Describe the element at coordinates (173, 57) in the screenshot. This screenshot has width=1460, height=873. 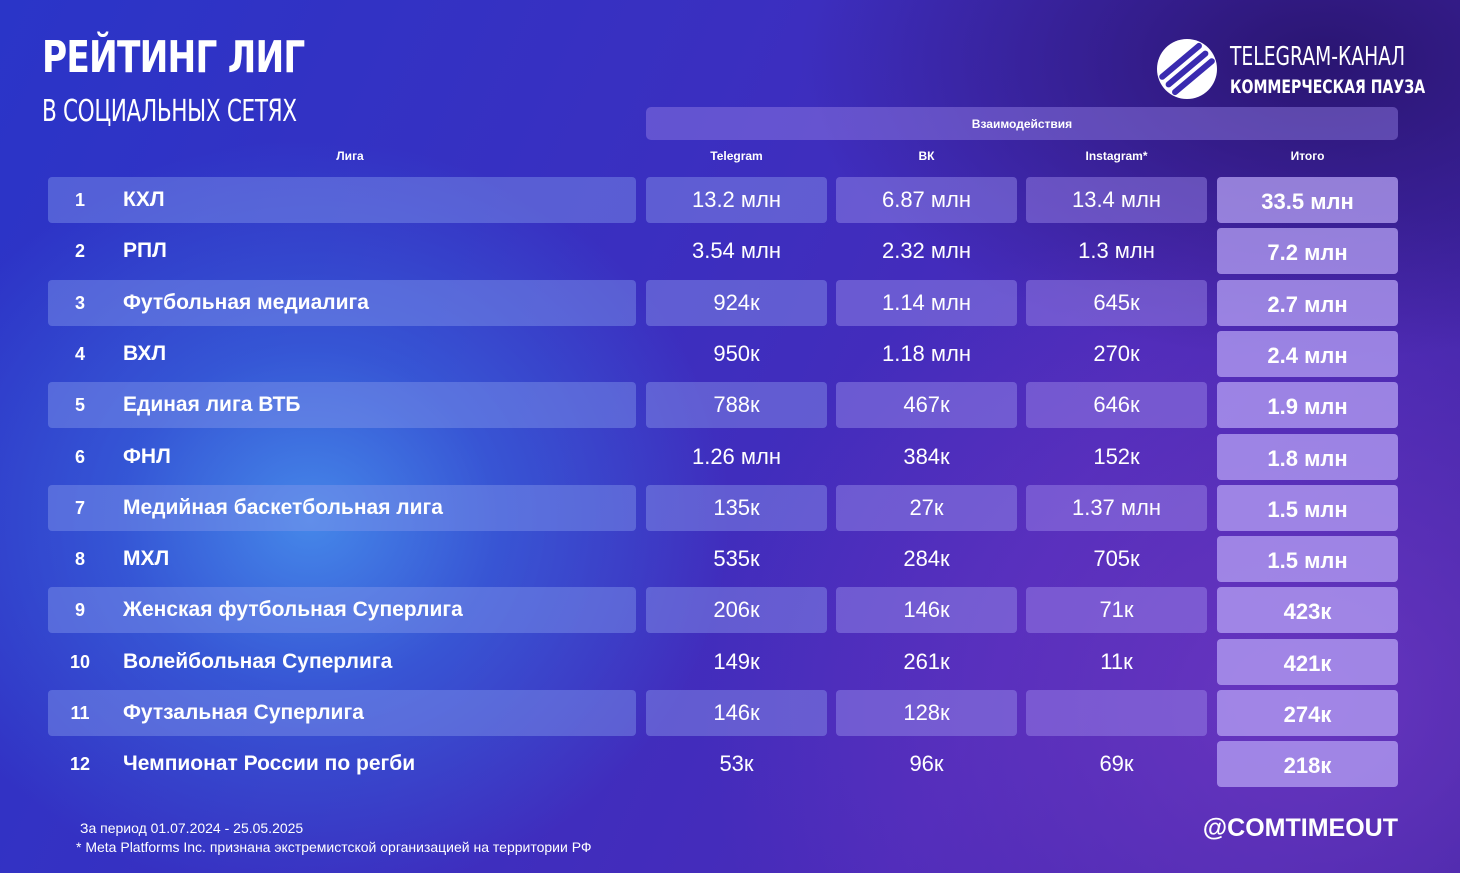
I see `page-title: РЕЙТИНГ ЛИГ` at that location.